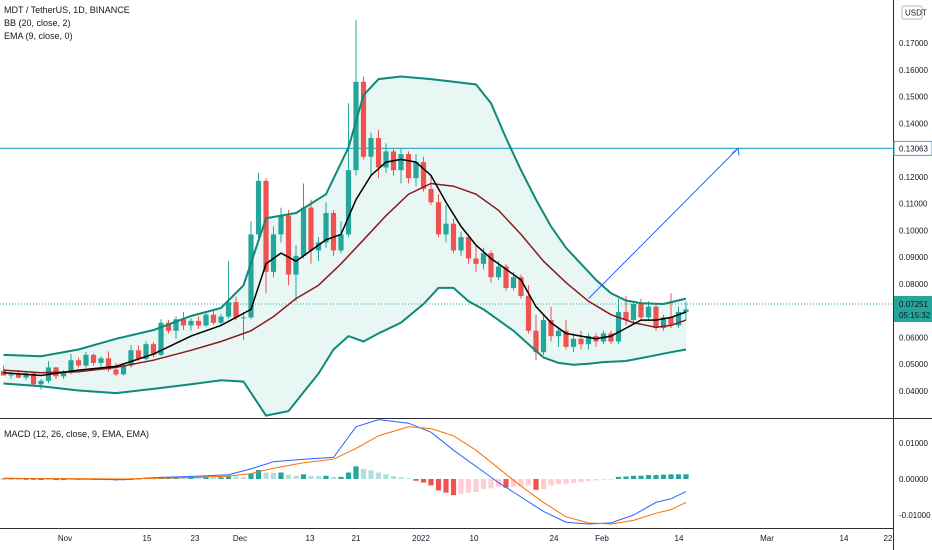  Describe the element at coordinates (37, 23) in the screenshot. I see `bb-indicator-label: BB (20, close, 2)` at that location.